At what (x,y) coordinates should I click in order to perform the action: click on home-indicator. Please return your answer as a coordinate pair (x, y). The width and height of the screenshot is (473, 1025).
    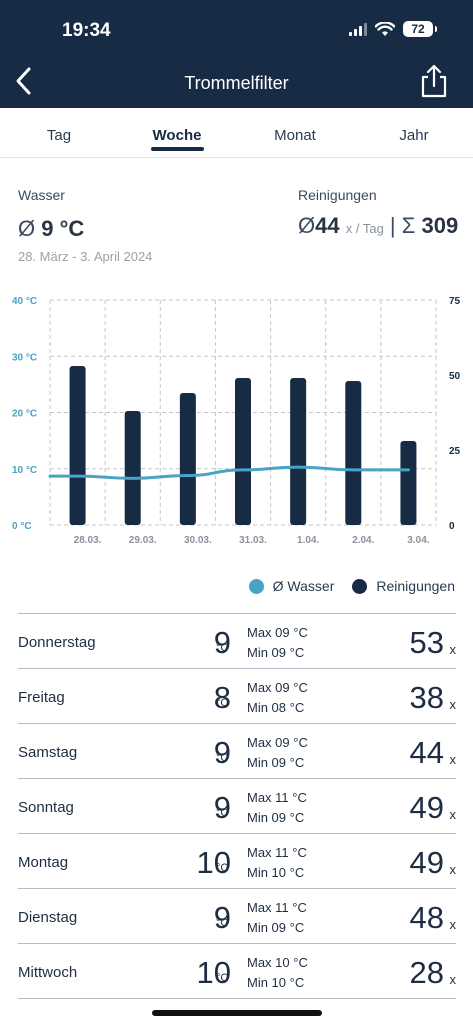
    Looking at the image, I should click on (237, 1013).